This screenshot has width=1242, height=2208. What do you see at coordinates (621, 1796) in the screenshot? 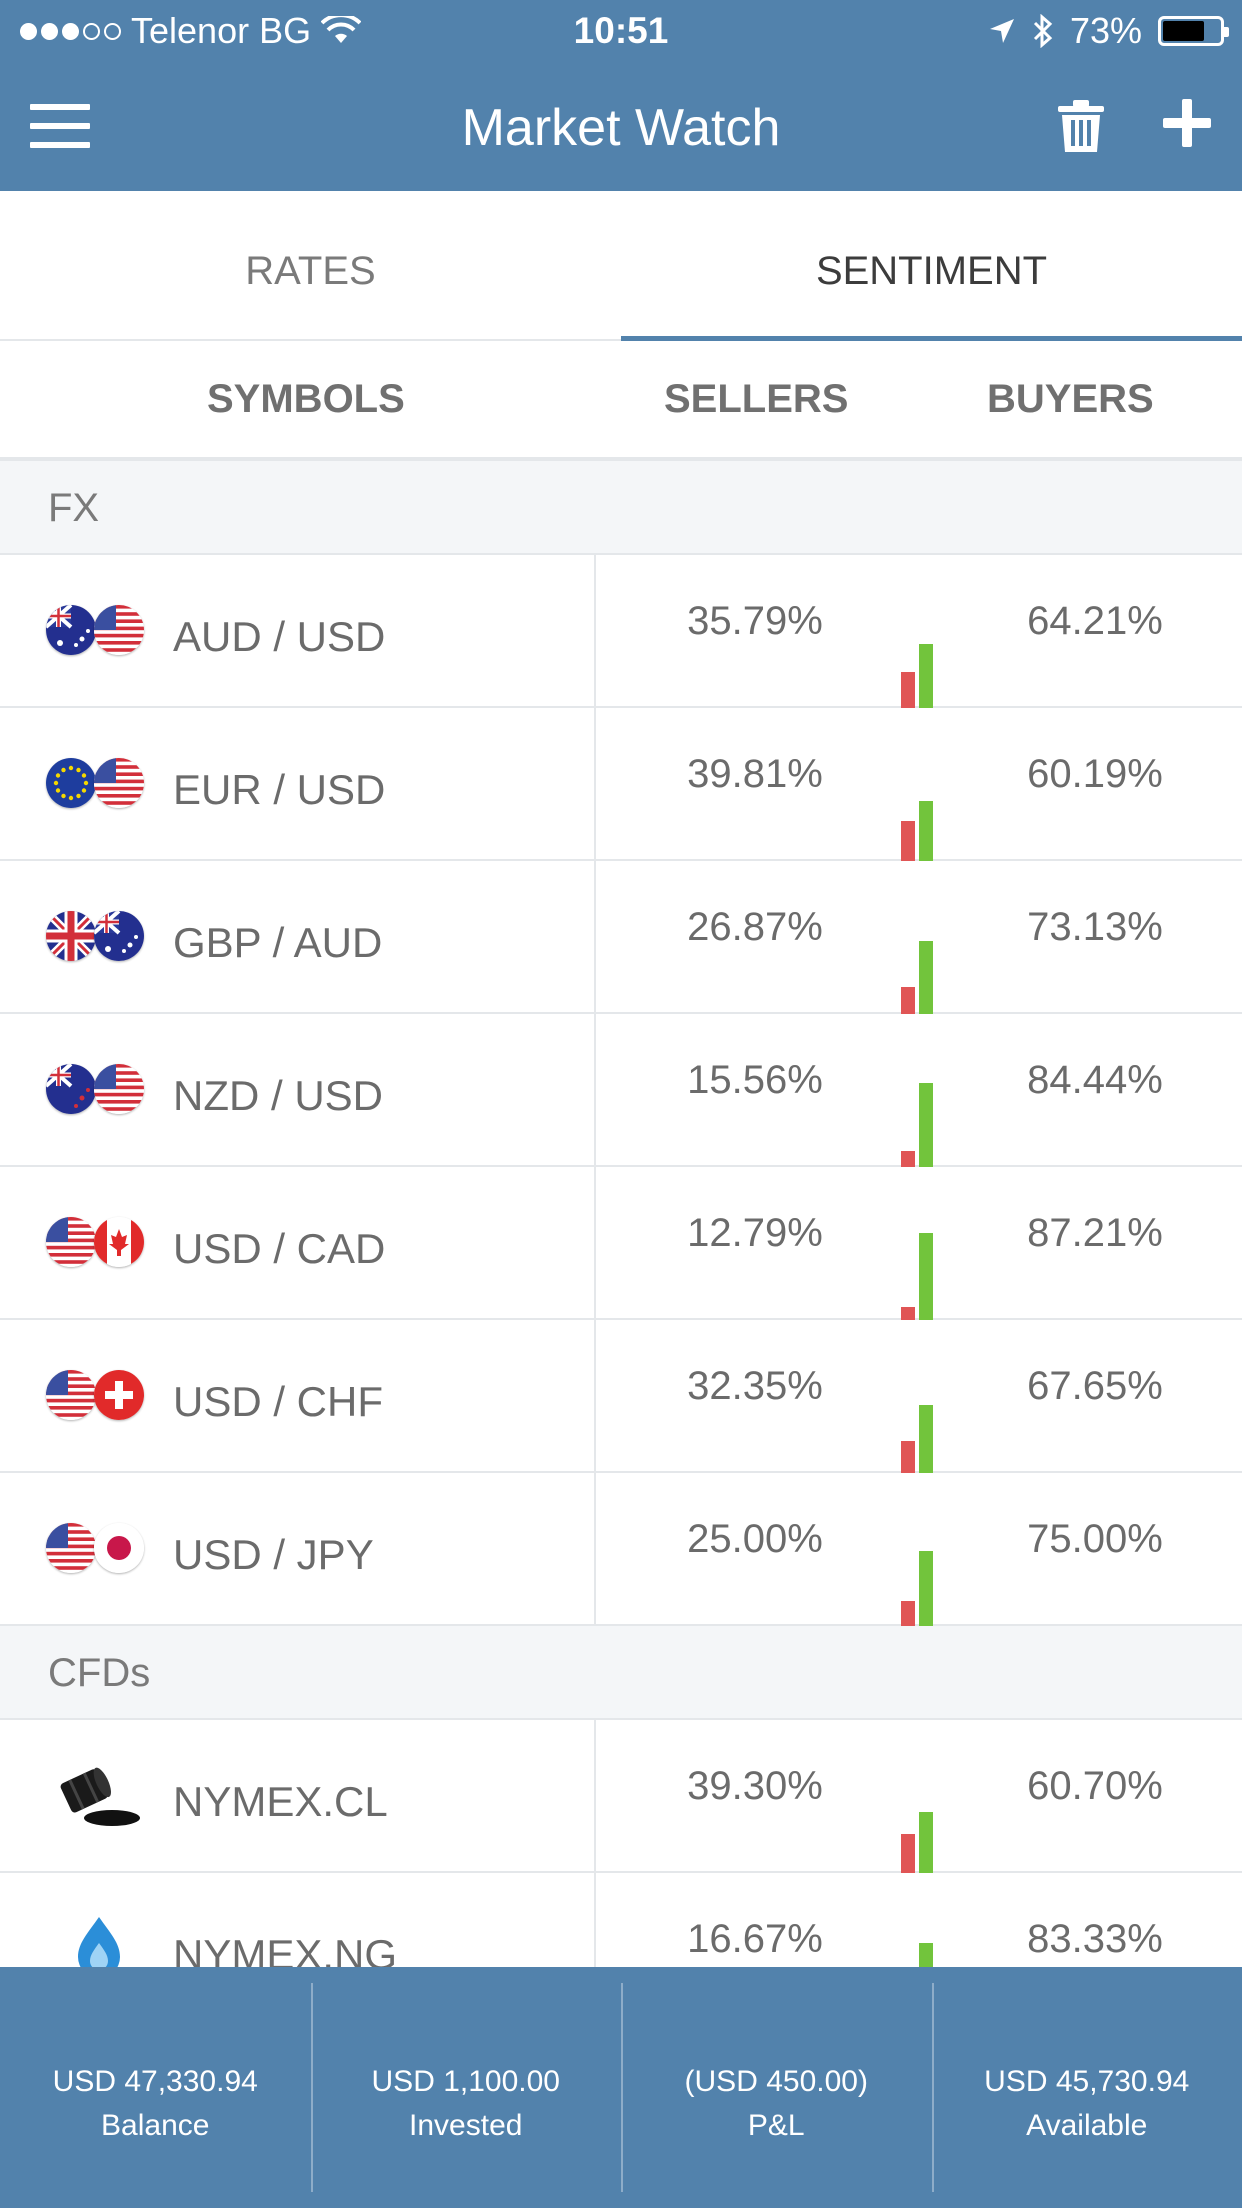
I see `list-item: NYMEX.CL 39.30% 60.70%` at bounding box center [621, 1796].